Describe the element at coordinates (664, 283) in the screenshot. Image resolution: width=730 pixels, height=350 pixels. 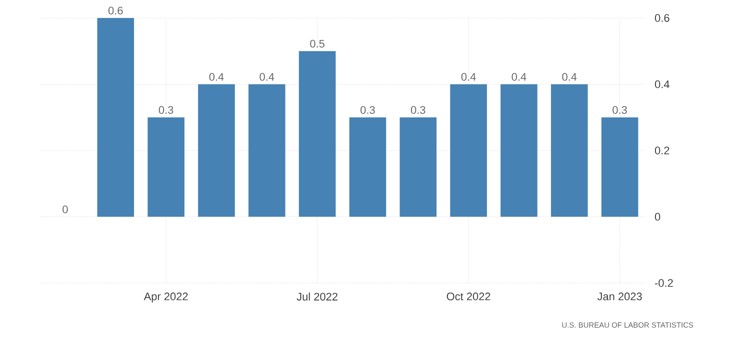
I see `y-tick-label: -0.2` at that location.